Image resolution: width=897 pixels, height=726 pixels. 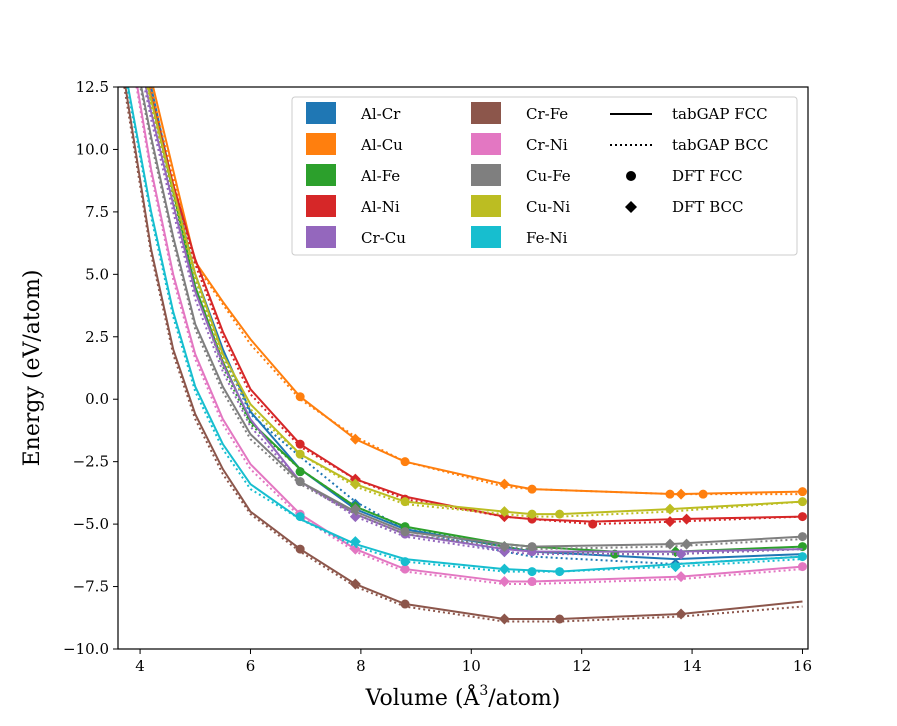 I want to click on legend-entry-cr-fe: Cr-Fe, so click(x=519, y=113).